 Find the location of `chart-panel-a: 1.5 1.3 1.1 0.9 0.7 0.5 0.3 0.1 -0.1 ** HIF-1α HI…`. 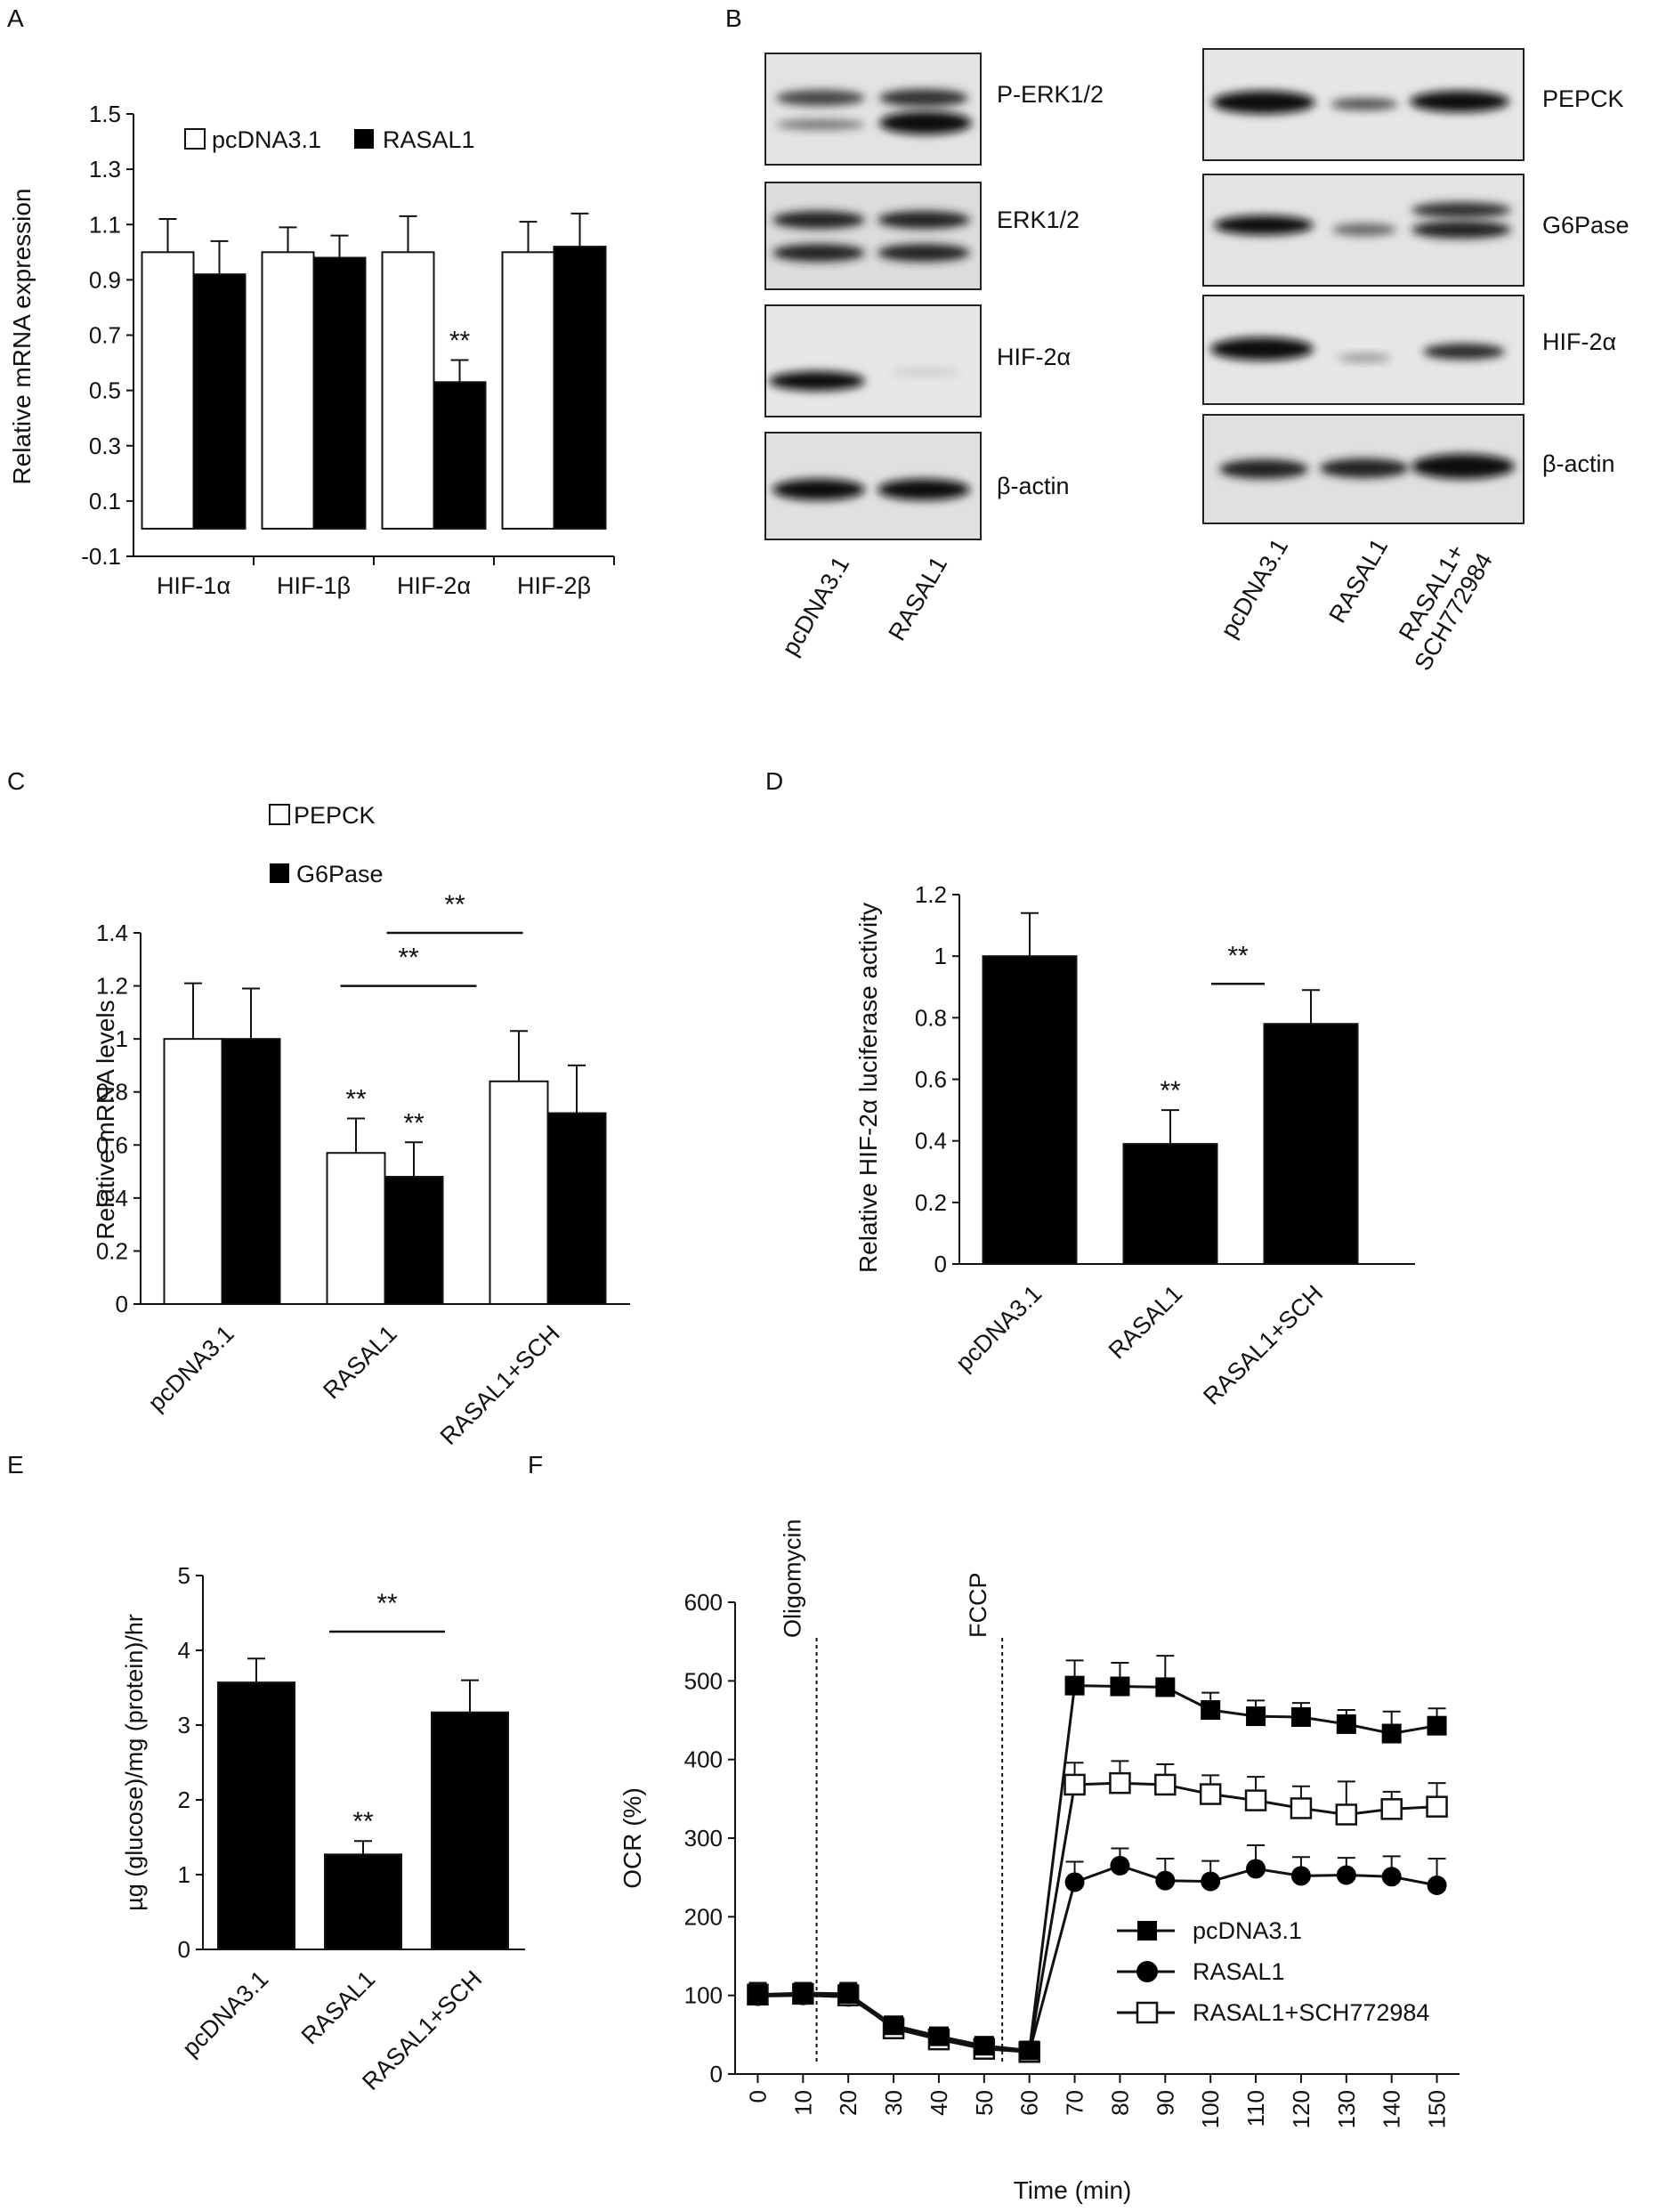

chart-panel-a: 1.5 1.3 1.1 0.9 0.7 0.5 0.3 0.1 -0.1 ** HIF-1α HI… is located at coordinates (311, 350).